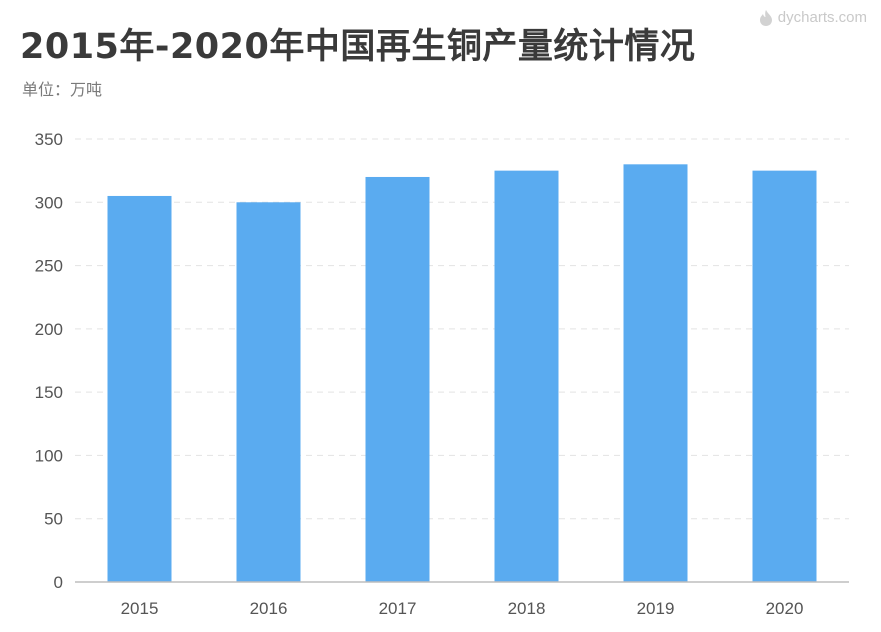 This screenshot has height=632, width=881. What do you see at coordinates (398, 608) in the screenshot?
I see `x-tick-label: 2017` at bounding box center [398, 608].